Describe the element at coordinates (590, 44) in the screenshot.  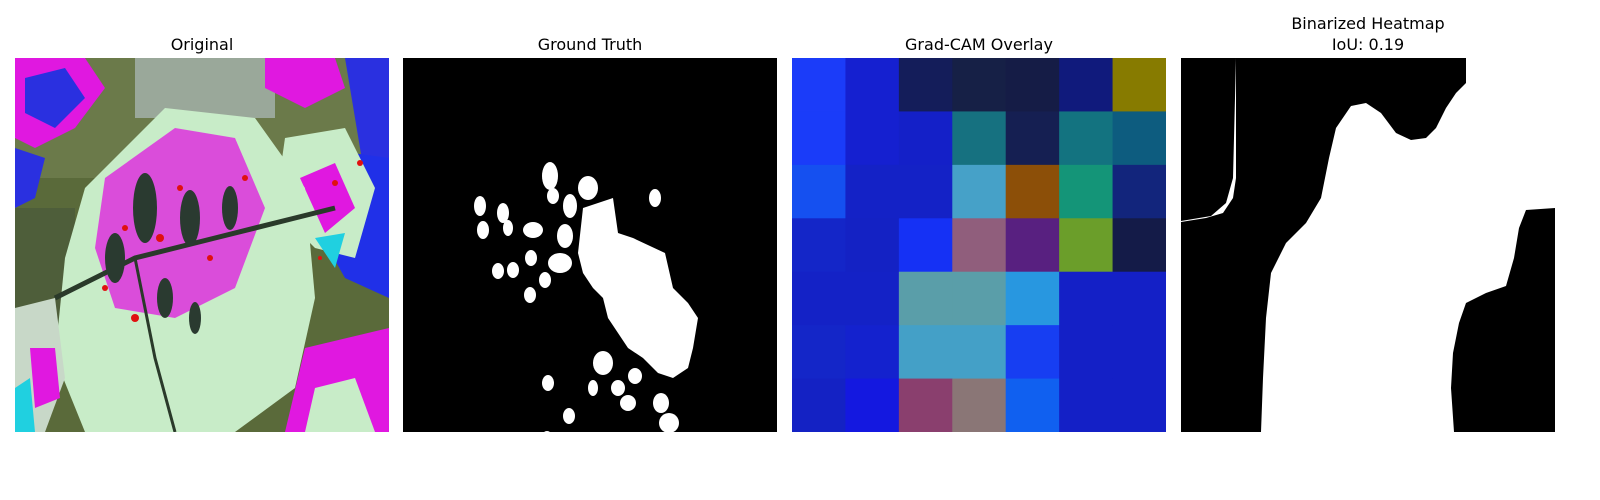
I see `panel-title-ground-truth: Ground Truth` at that location.